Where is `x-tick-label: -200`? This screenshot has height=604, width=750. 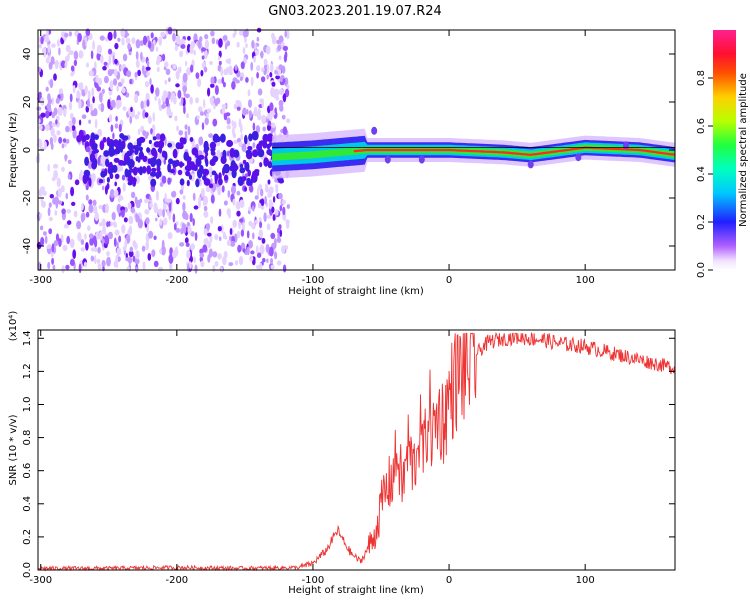
x-tick-label: -200 is located at coordinates (176, 280).